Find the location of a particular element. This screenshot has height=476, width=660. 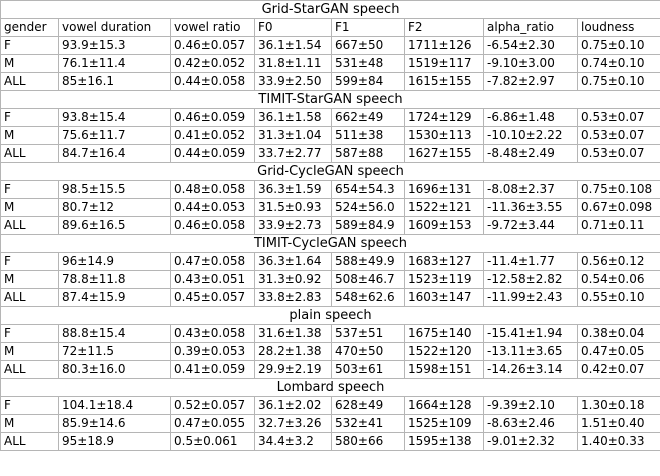

value-cell: 1683±127 is located at coordinates (444, 261).